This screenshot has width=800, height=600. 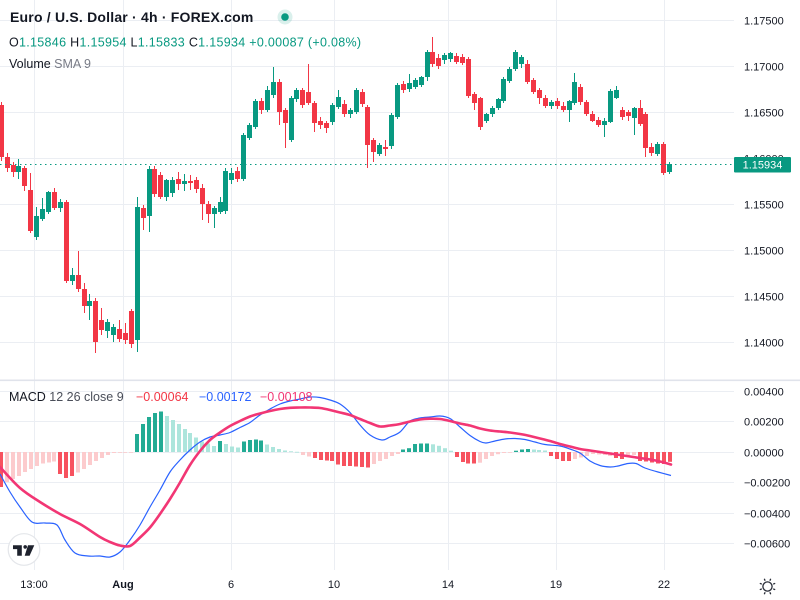 What do you see at coordinates (764, 22) in the screenshot?
I see `svg-text: 1.17500` at bounding box center [764, 22].